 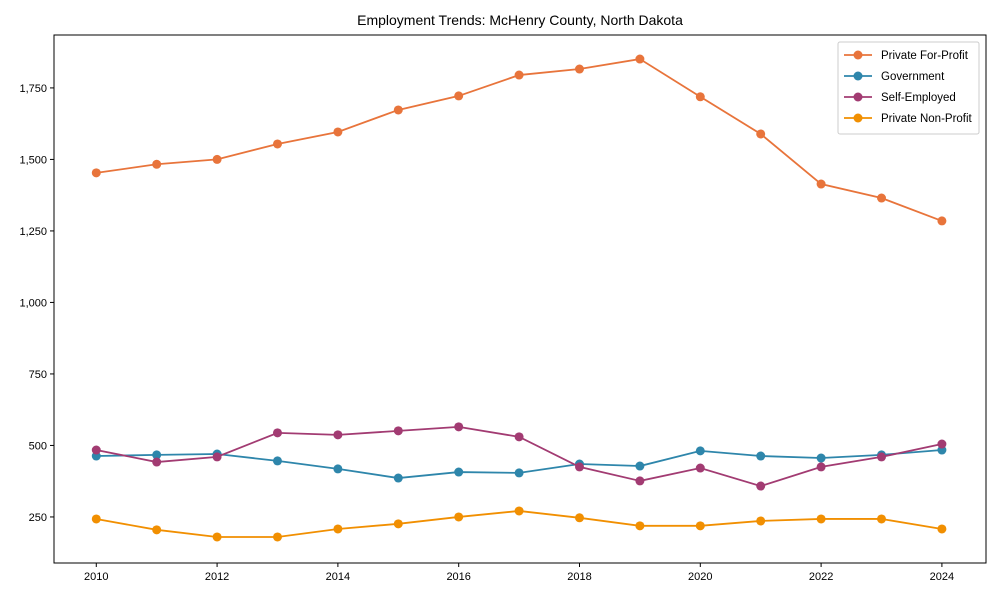 I want to click on legend-label: Private Non-Profit, so click(x=927, y=119).